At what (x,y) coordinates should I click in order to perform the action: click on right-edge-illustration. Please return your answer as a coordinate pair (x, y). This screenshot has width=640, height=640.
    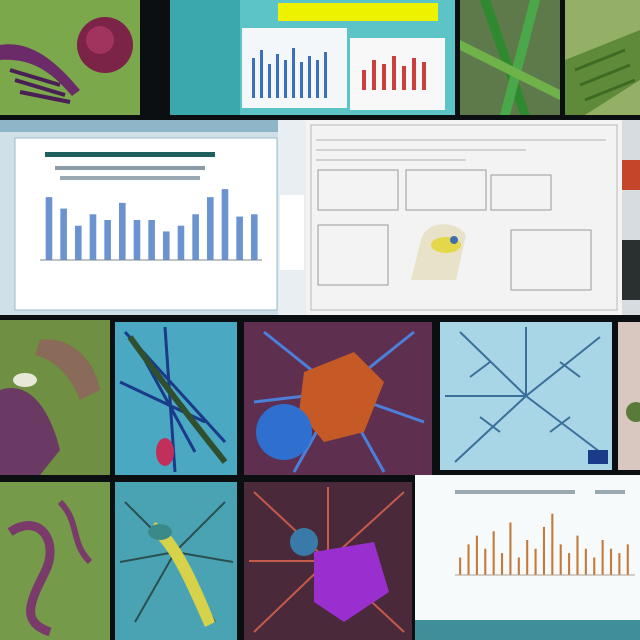
    Looking at the image, I should click on (631, 217).